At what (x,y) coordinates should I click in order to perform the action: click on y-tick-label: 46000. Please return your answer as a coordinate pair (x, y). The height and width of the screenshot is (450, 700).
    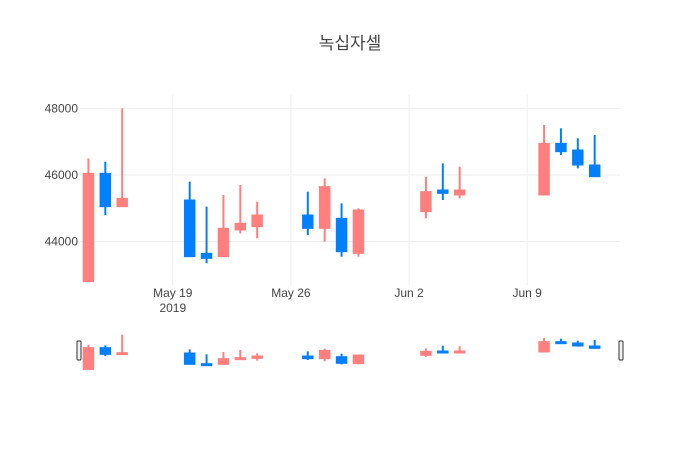
    Looking at the image, I should click on (62, 175).